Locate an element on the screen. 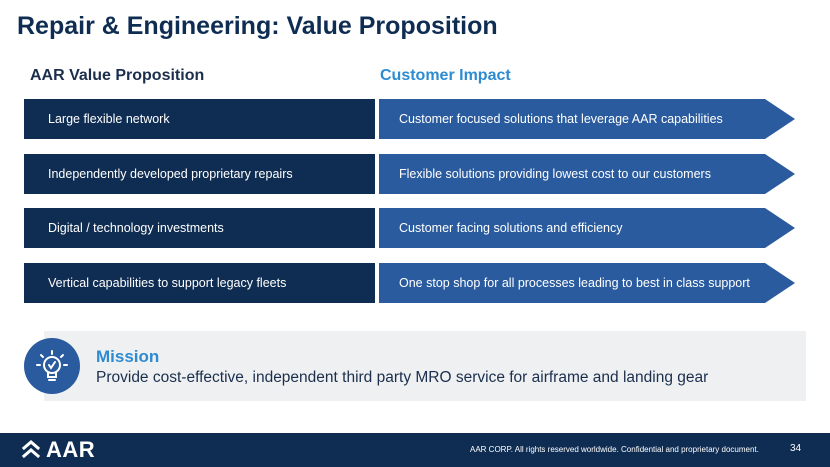 Image resolution: width=830 pixels, height=467 pixels. slide-title: Repair & Engineering: Value Proposition is located at coordinates (257, 26).